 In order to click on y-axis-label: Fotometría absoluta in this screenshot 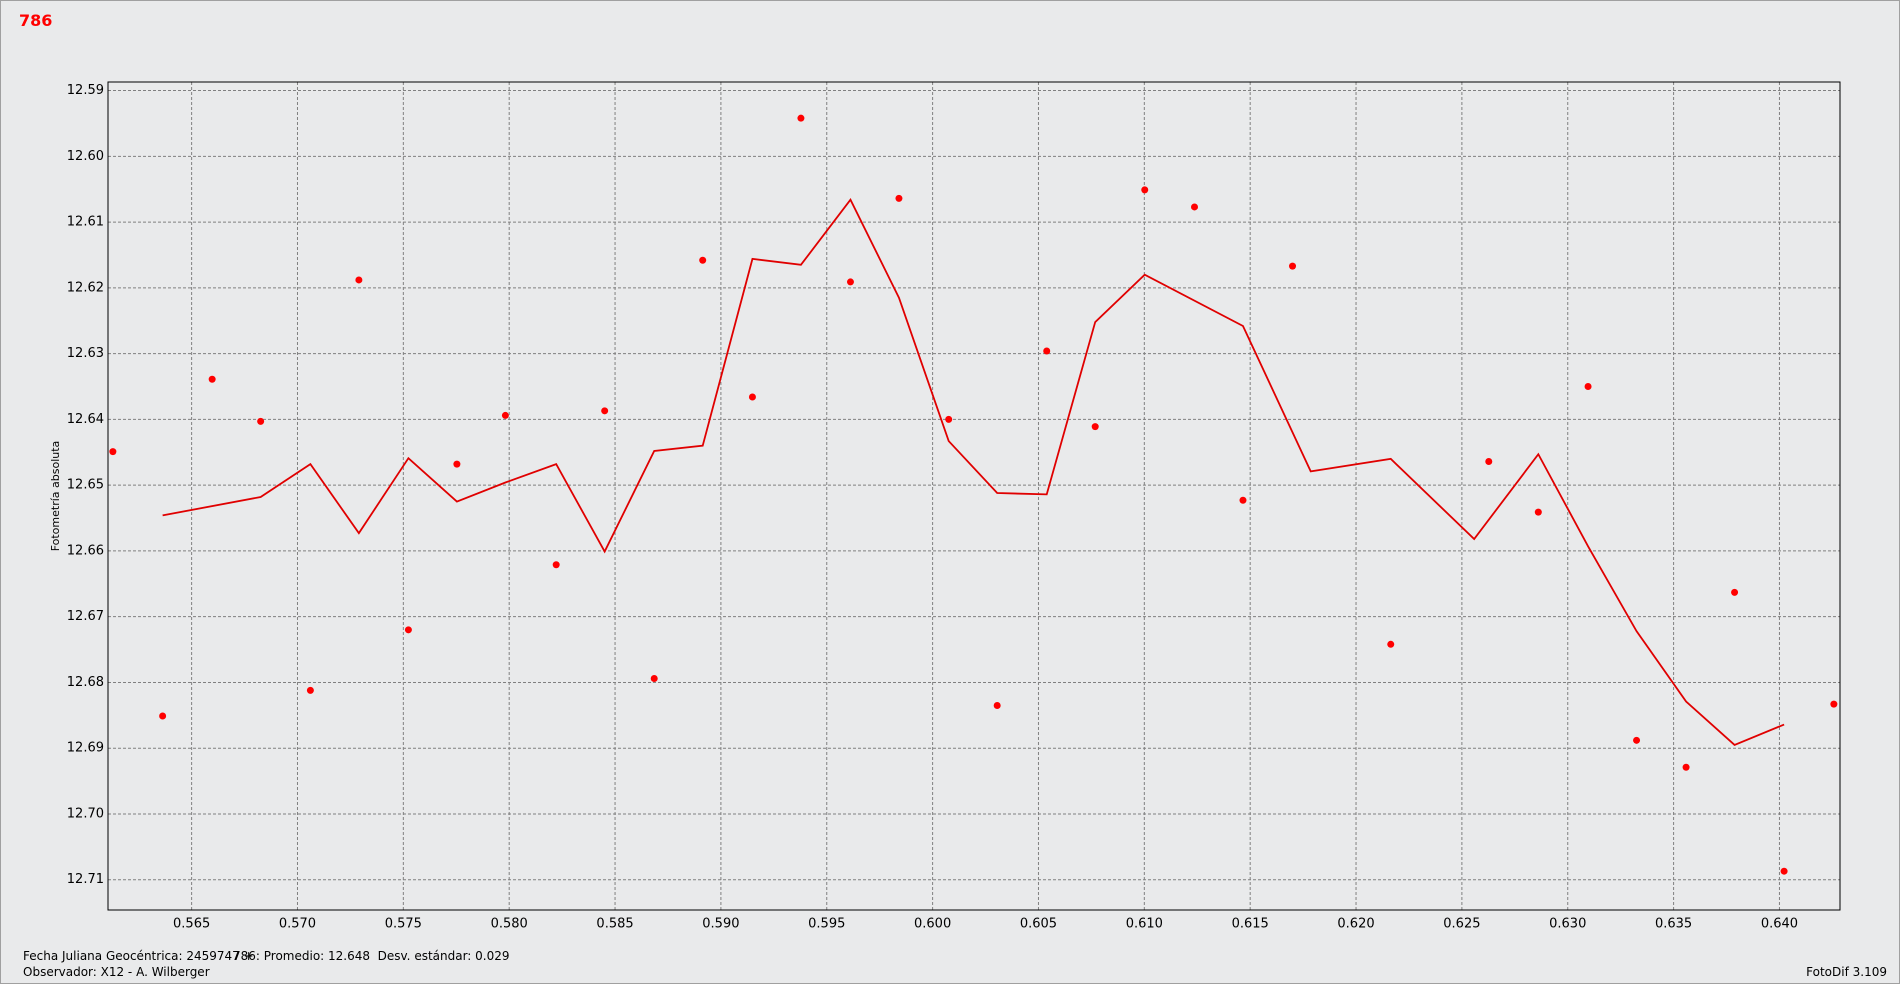, I will do `click(55, 496)`.